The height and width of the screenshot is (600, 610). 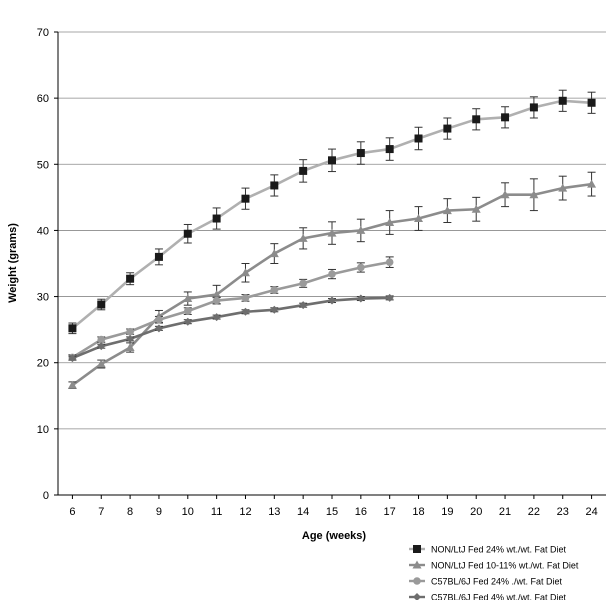 I want to click on x-axis-title: Age (weeks), so click(x=334, y=536).